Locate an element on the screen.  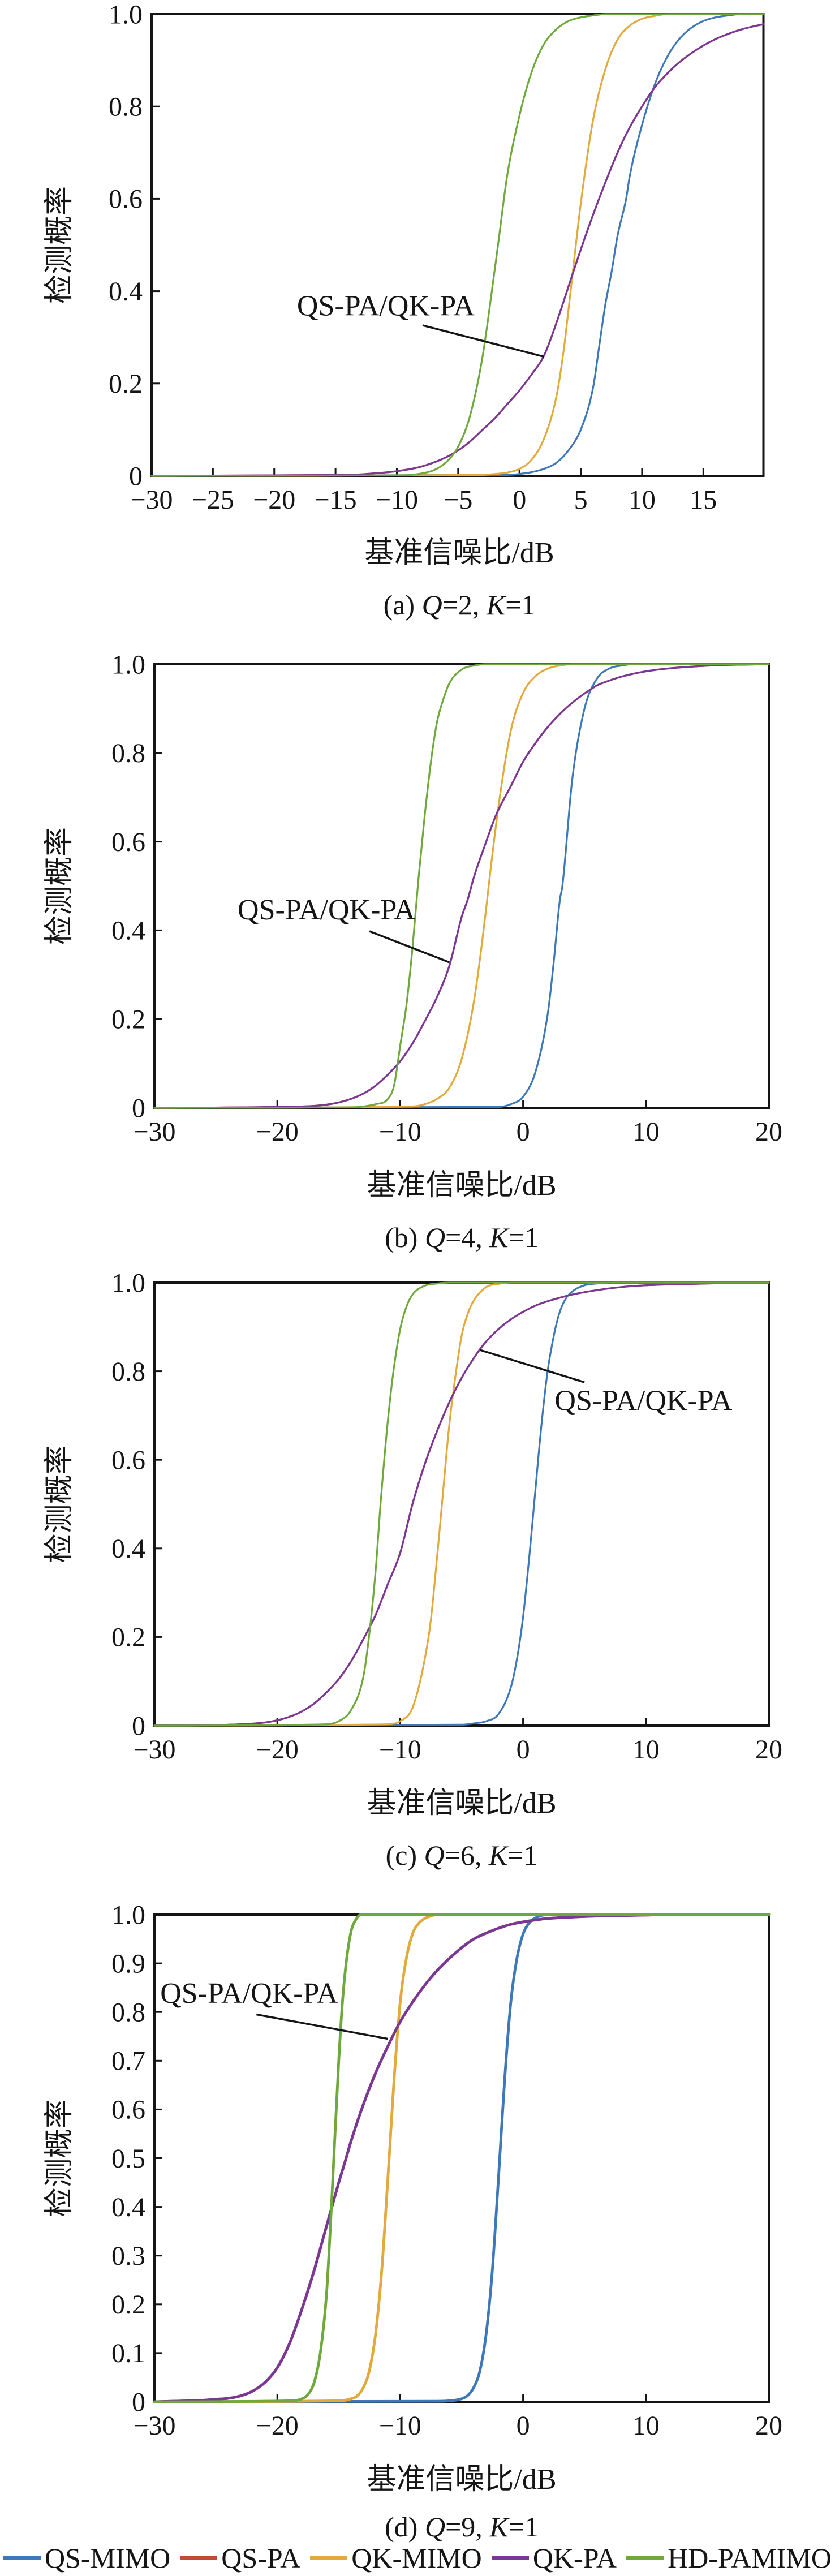
x-tick-label-c: 20 is located at coordinates (769, 1750).